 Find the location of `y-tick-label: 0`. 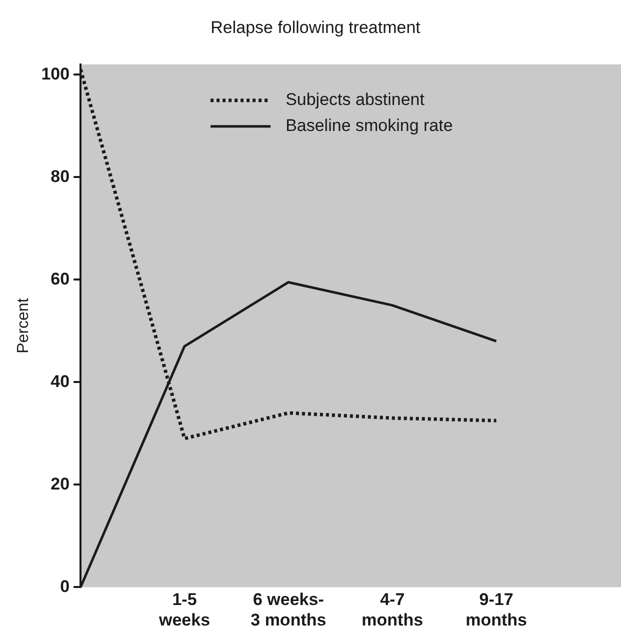

y-tick-label: 0 is located at coordinates (65, 586).